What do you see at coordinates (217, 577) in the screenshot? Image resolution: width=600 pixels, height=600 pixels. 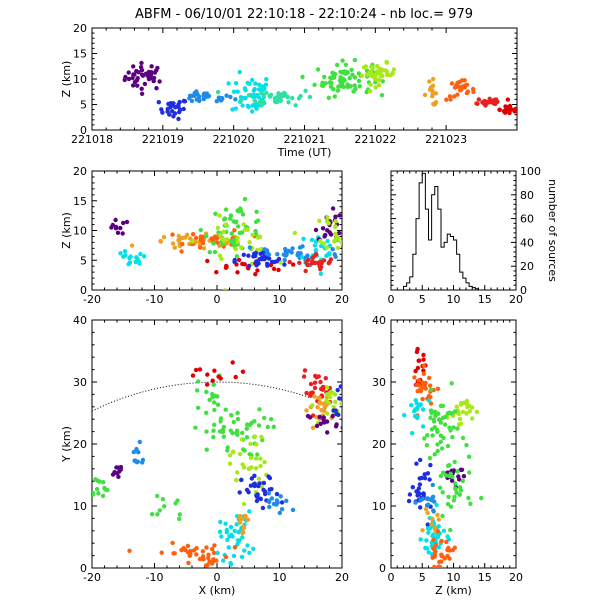 I see `x-tick-label: 0` at bounding box center [217, 577].